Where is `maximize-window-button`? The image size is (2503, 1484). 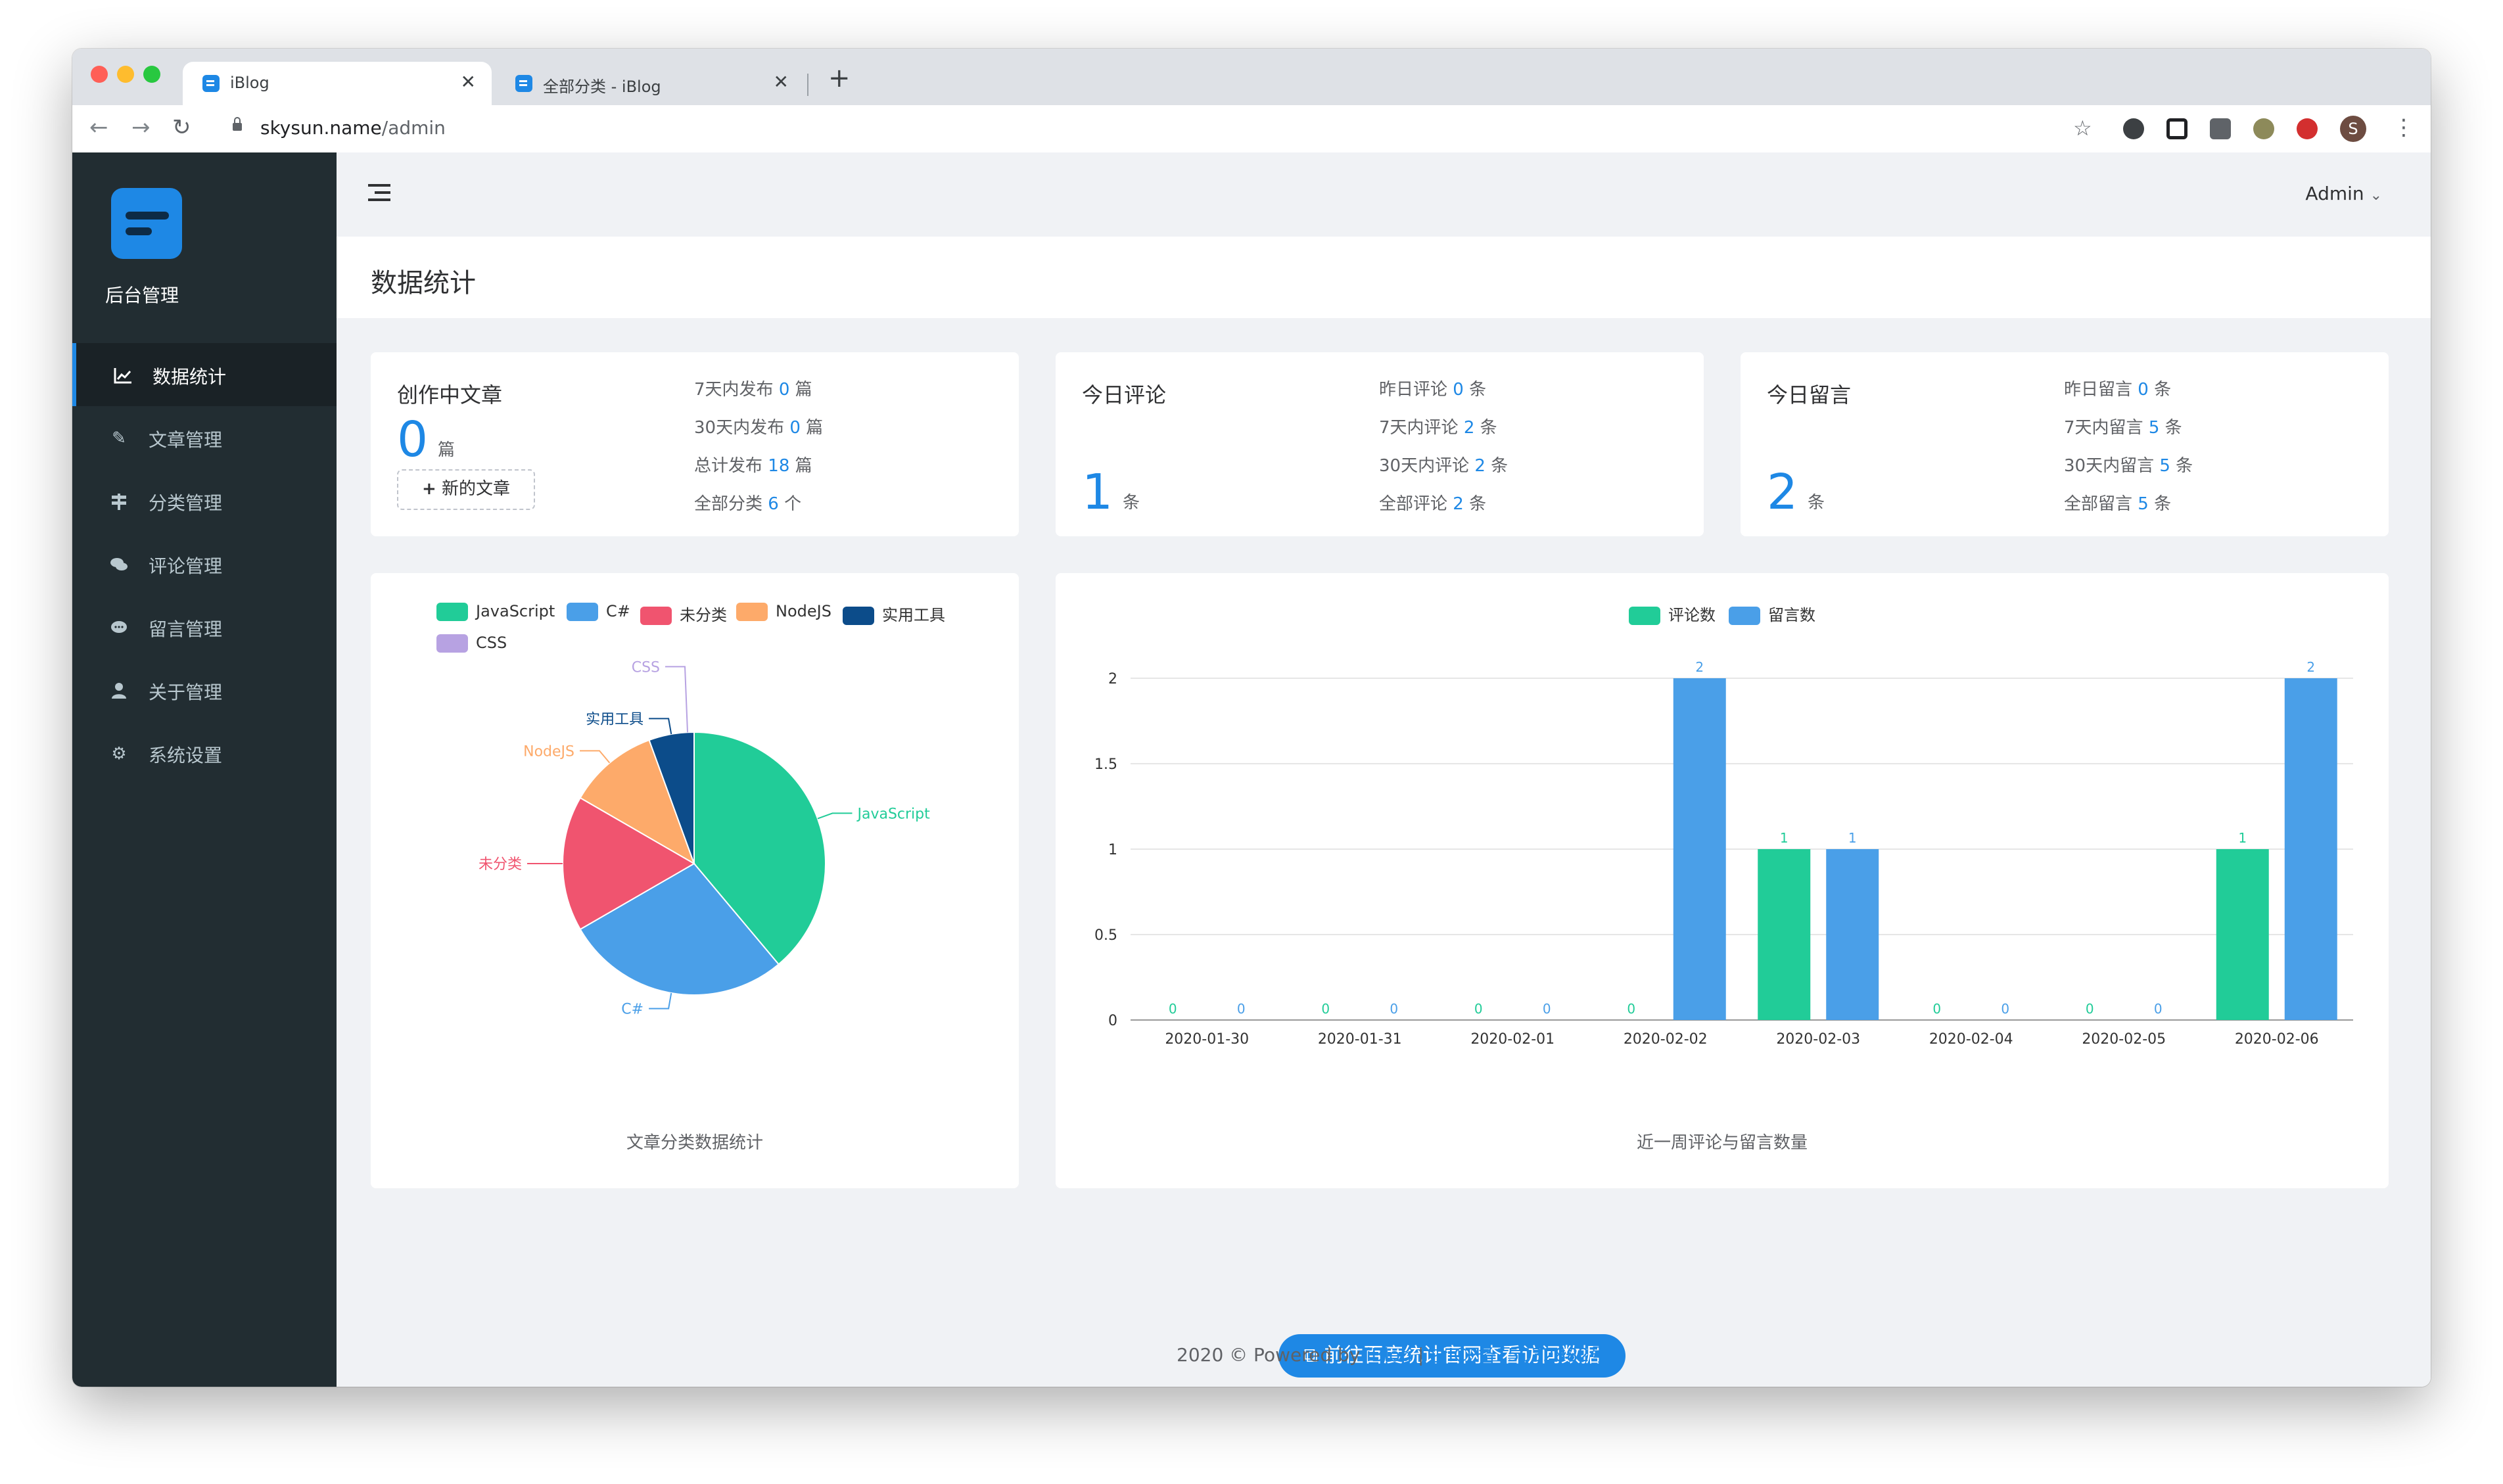
maximize-window-button is located at coordinates (151, 75).